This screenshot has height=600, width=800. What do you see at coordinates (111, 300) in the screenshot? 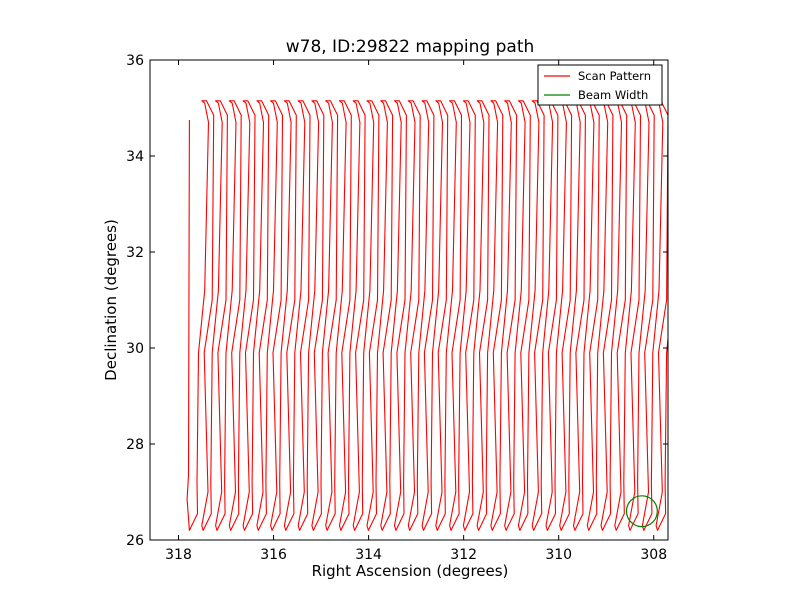
I see `y-axis-title: Declination (degrees)` at bounding box center [111, 300].